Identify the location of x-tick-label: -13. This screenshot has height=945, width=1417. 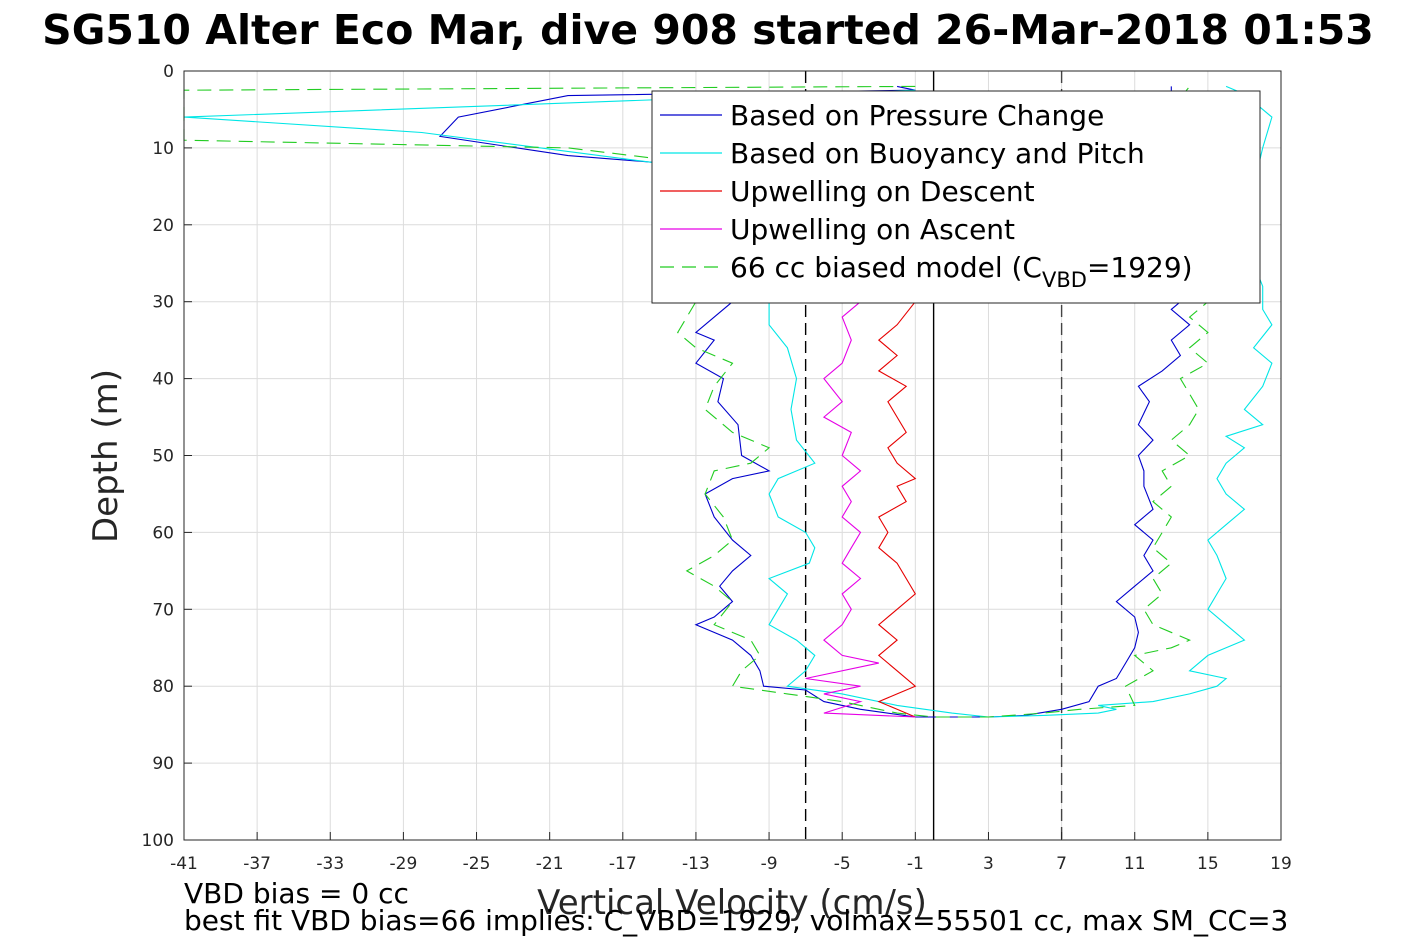
(696, 864).